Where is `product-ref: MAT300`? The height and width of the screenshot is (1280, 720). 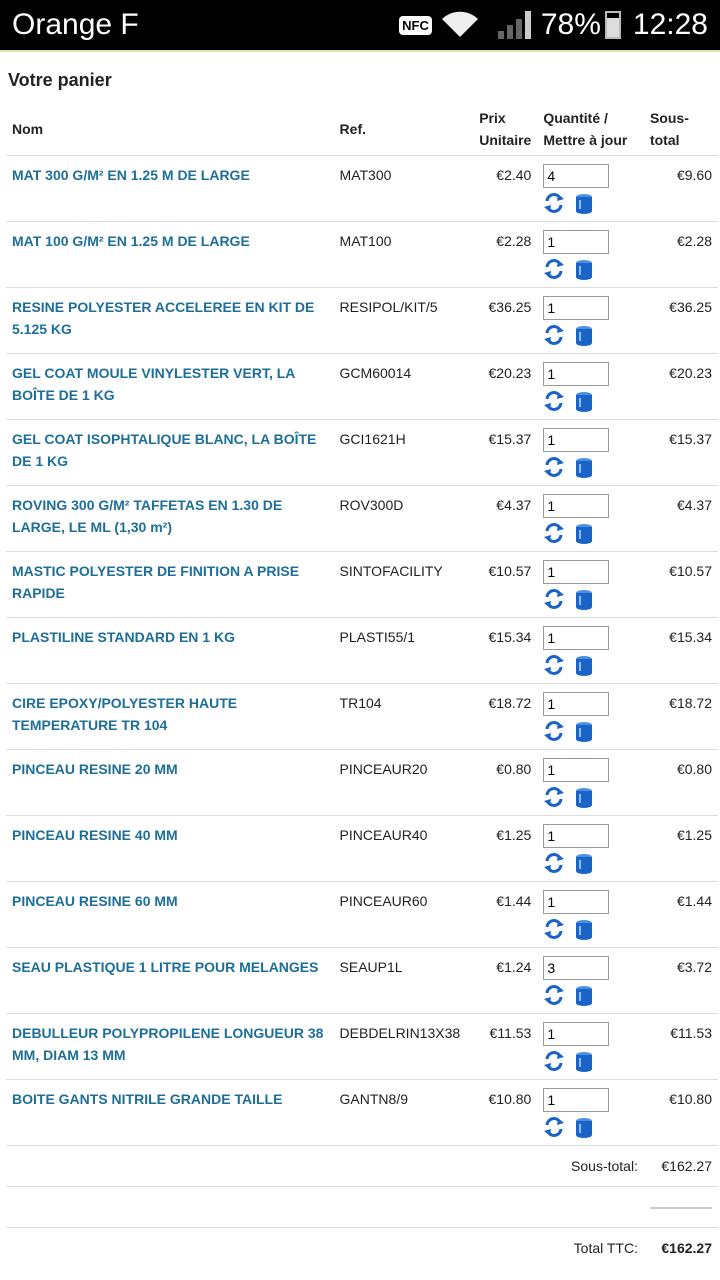 product-ref: MAT300 is located at coordinates (403, 188).